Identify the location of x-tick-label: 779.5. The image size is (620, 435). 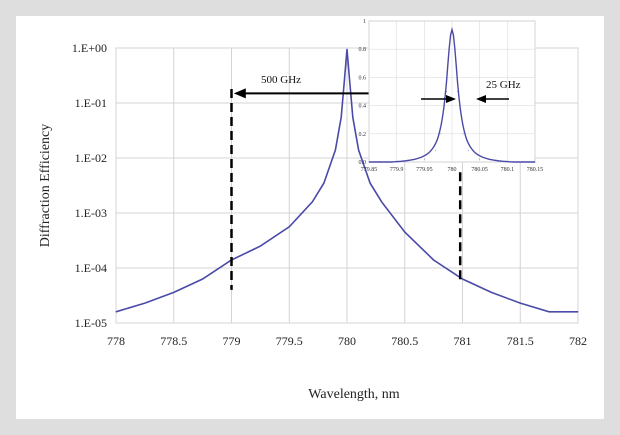
(289, 341).